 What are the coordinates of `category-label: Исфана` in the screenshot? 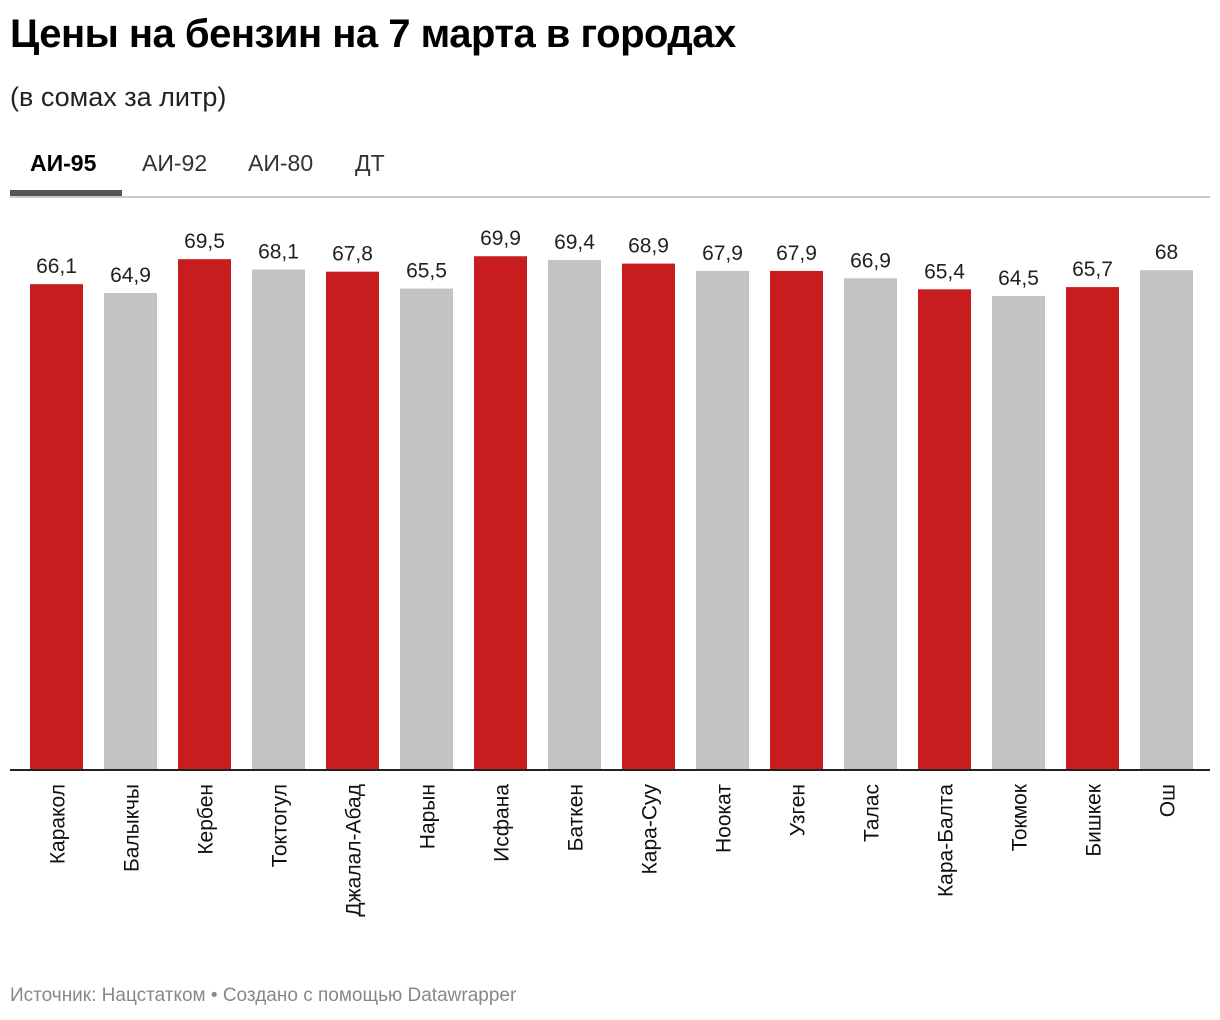 It's located at (502, 823).